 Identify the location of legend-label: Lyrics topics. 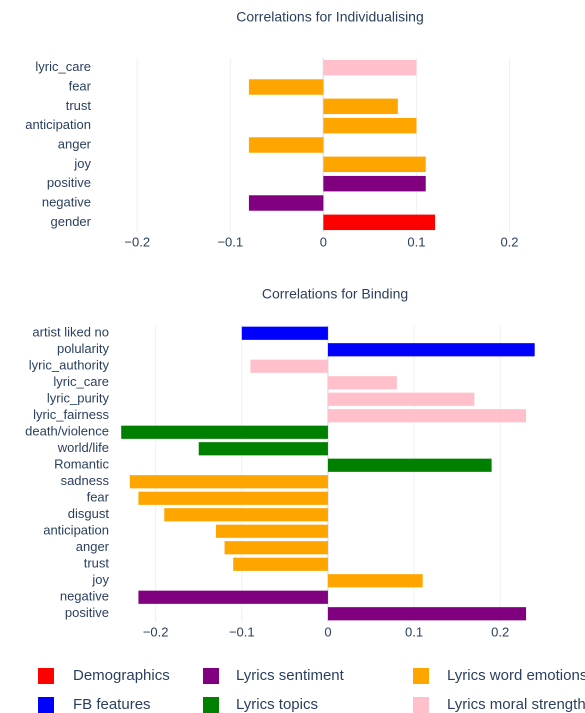
(277, 704).